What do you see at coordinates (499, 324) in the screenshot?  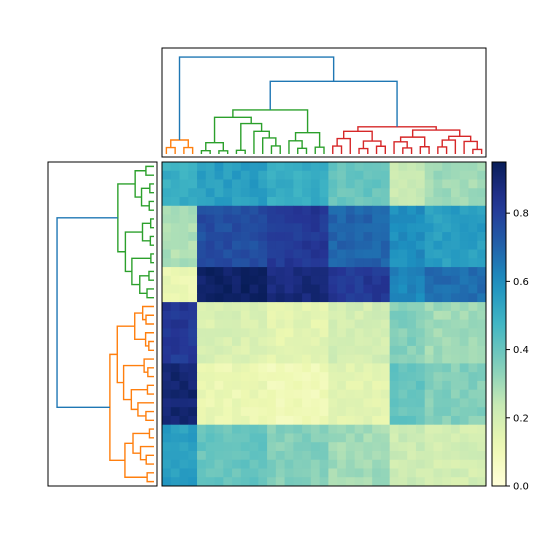 I see `colorbar` at bounding box center [499, 324].